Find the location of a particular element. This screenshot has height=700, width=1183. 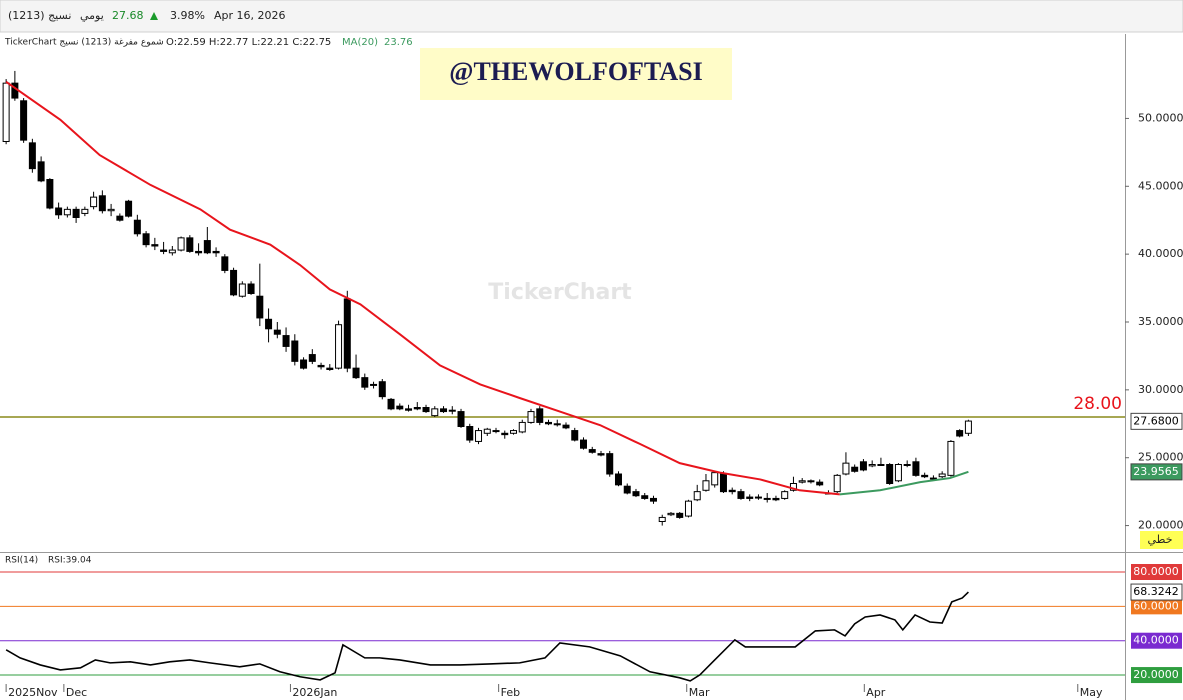

watermark: @THEWOLFOFTASI is located at coordinates (575, 71).